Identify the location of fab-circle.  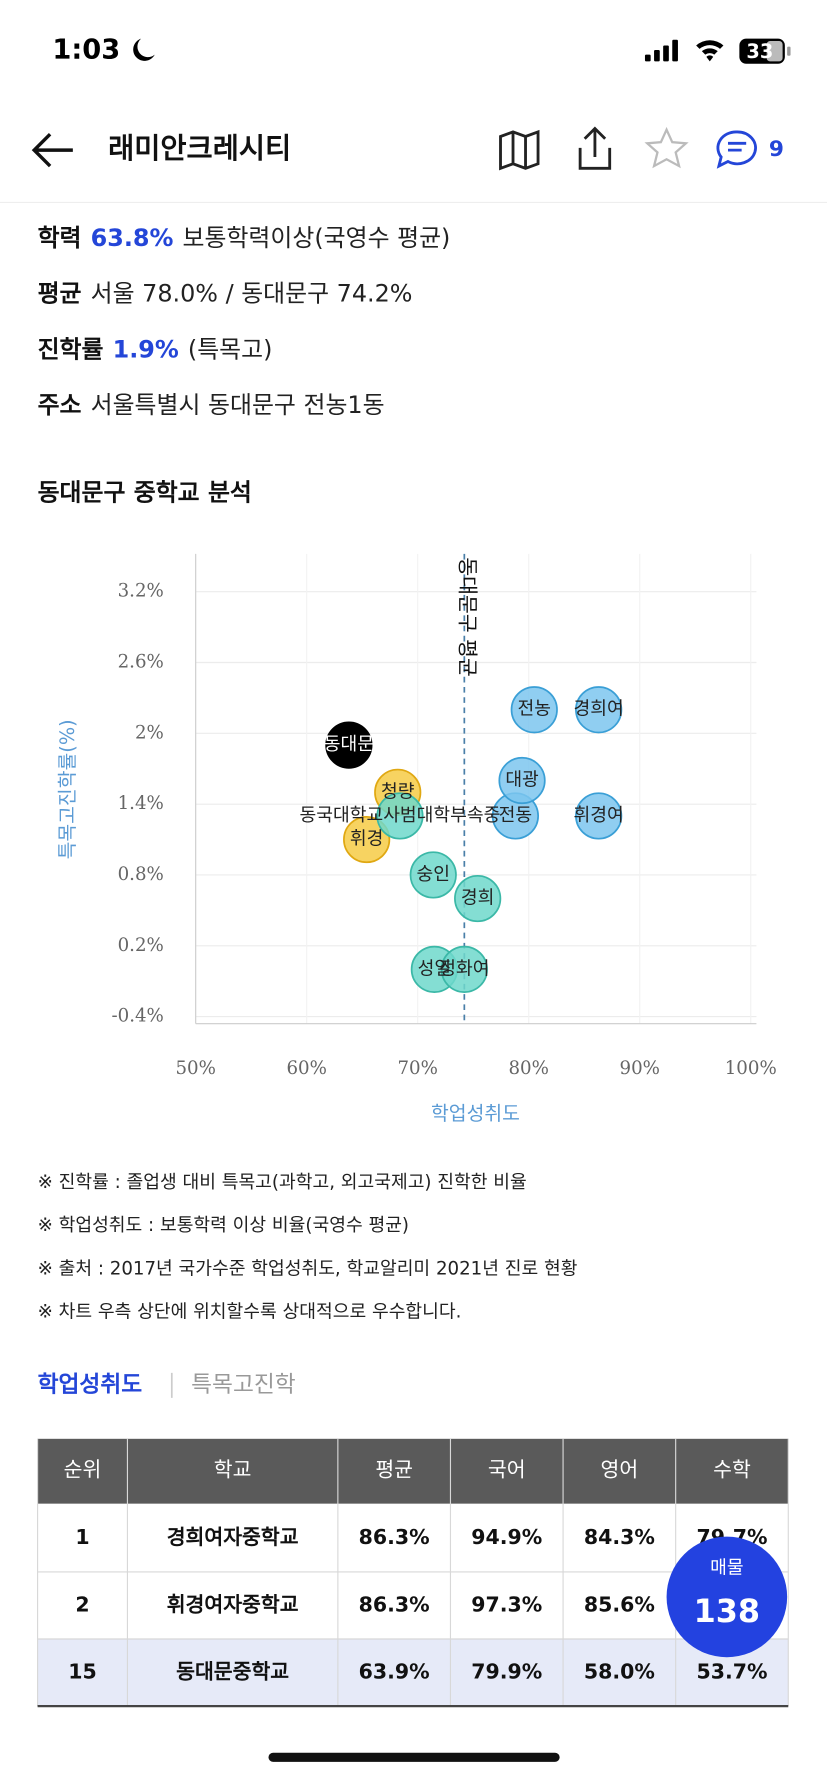
(727, 1597).